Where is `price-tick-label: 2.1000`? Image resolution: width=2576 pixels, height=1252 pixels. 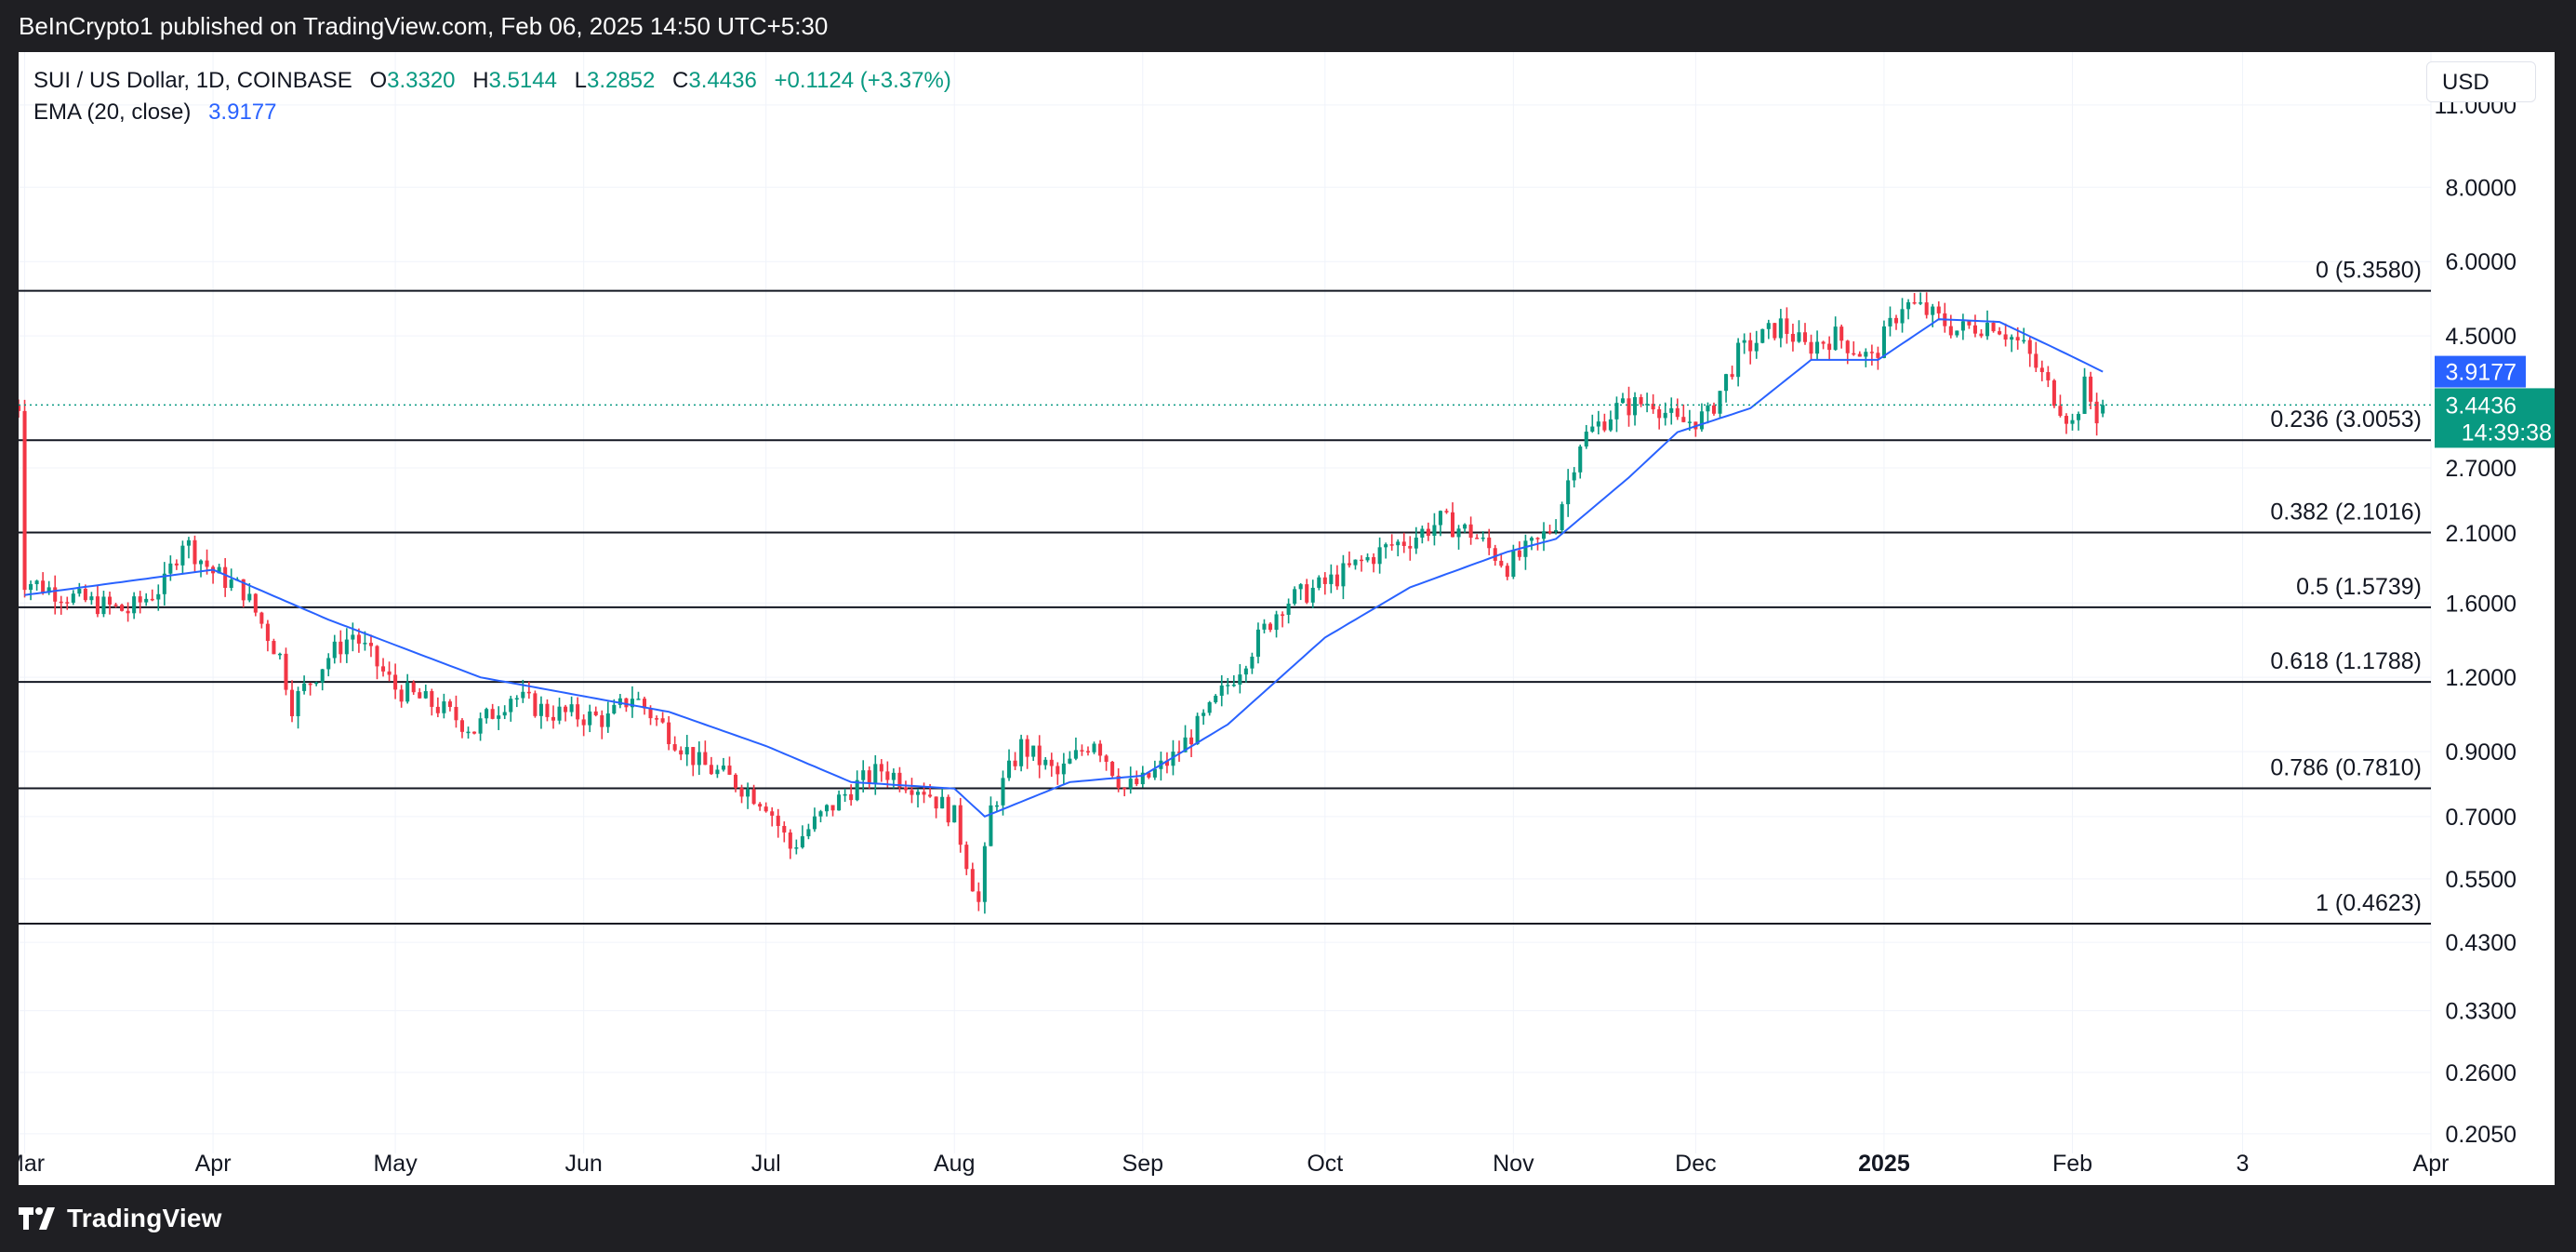
price-tick-label: 2.1000 is located at coordinates (2481, 534).